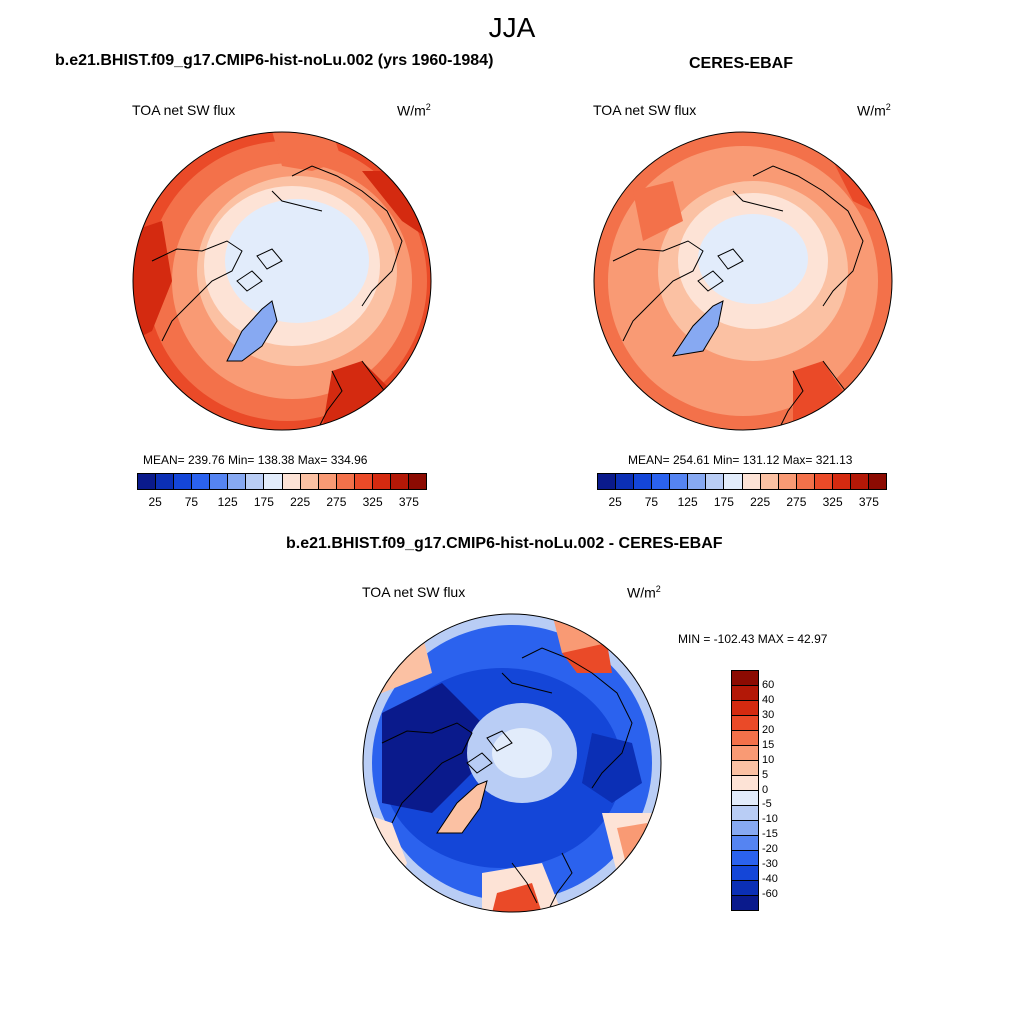 This screenshot has width=1024, height=1024. I want to click on colorbar-tick-label: -40, so click(770, 879).